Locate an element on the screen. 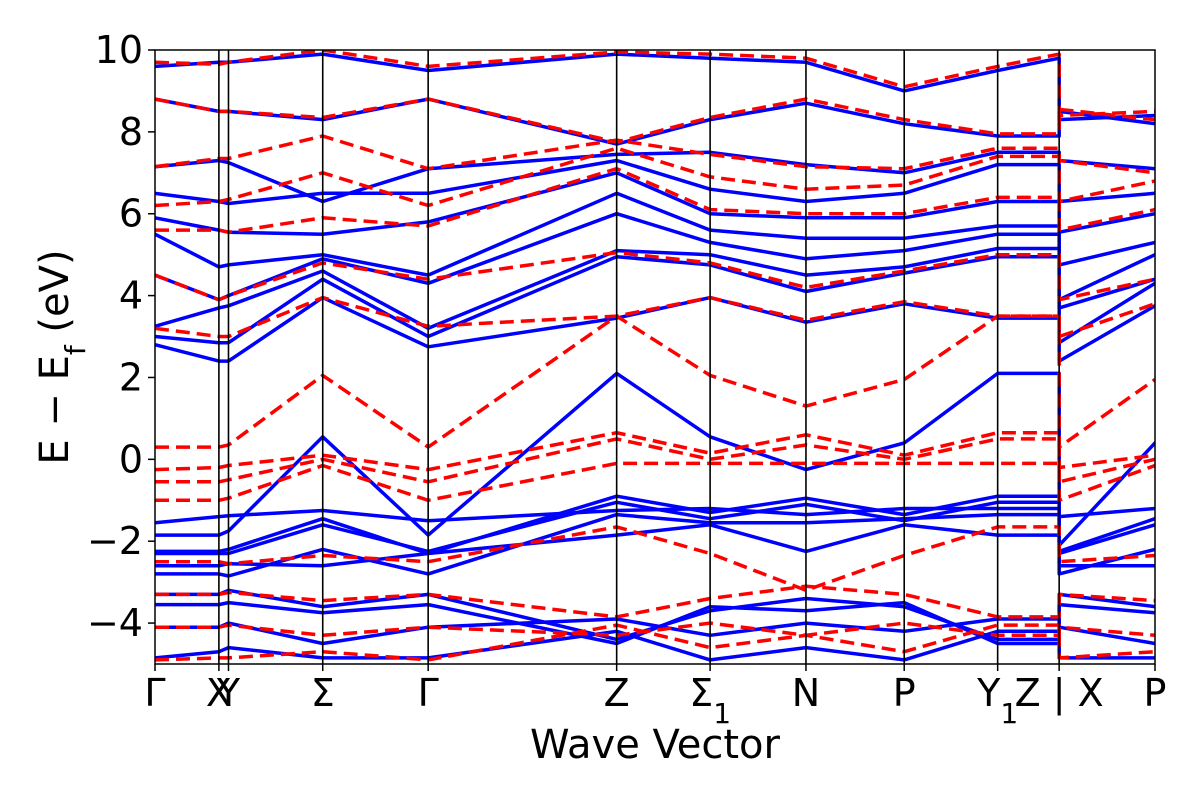  y-tick-label-1: −2 is located at coordinates (115, 541).